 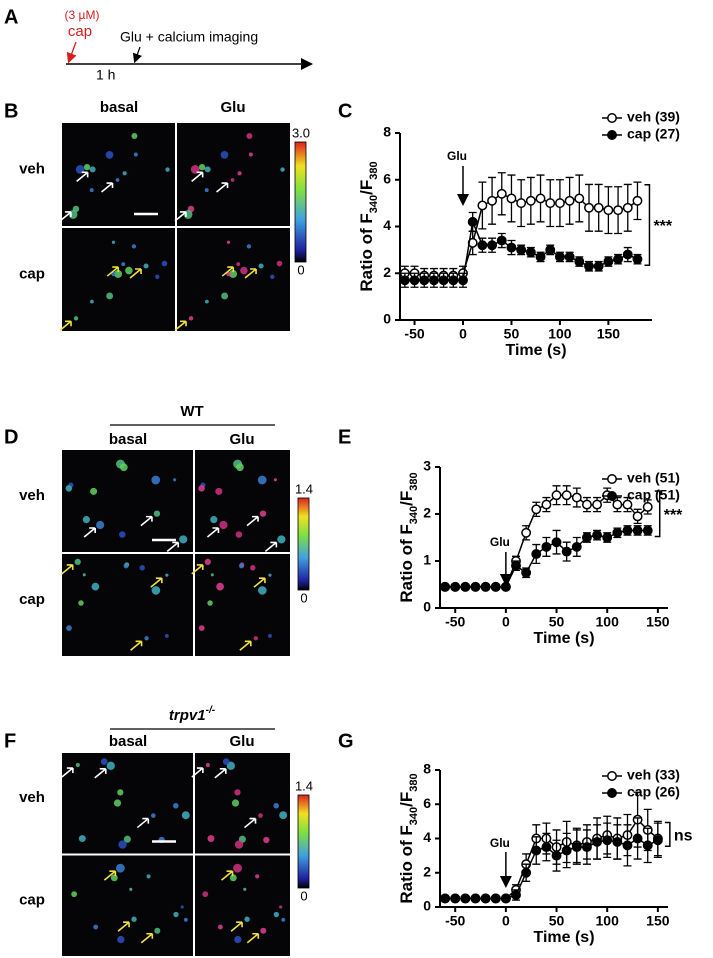 What do you see at coordinates (608, 622) in the screenshot?
I see `x-tick-label: 100` at bounding box center [608, 622].